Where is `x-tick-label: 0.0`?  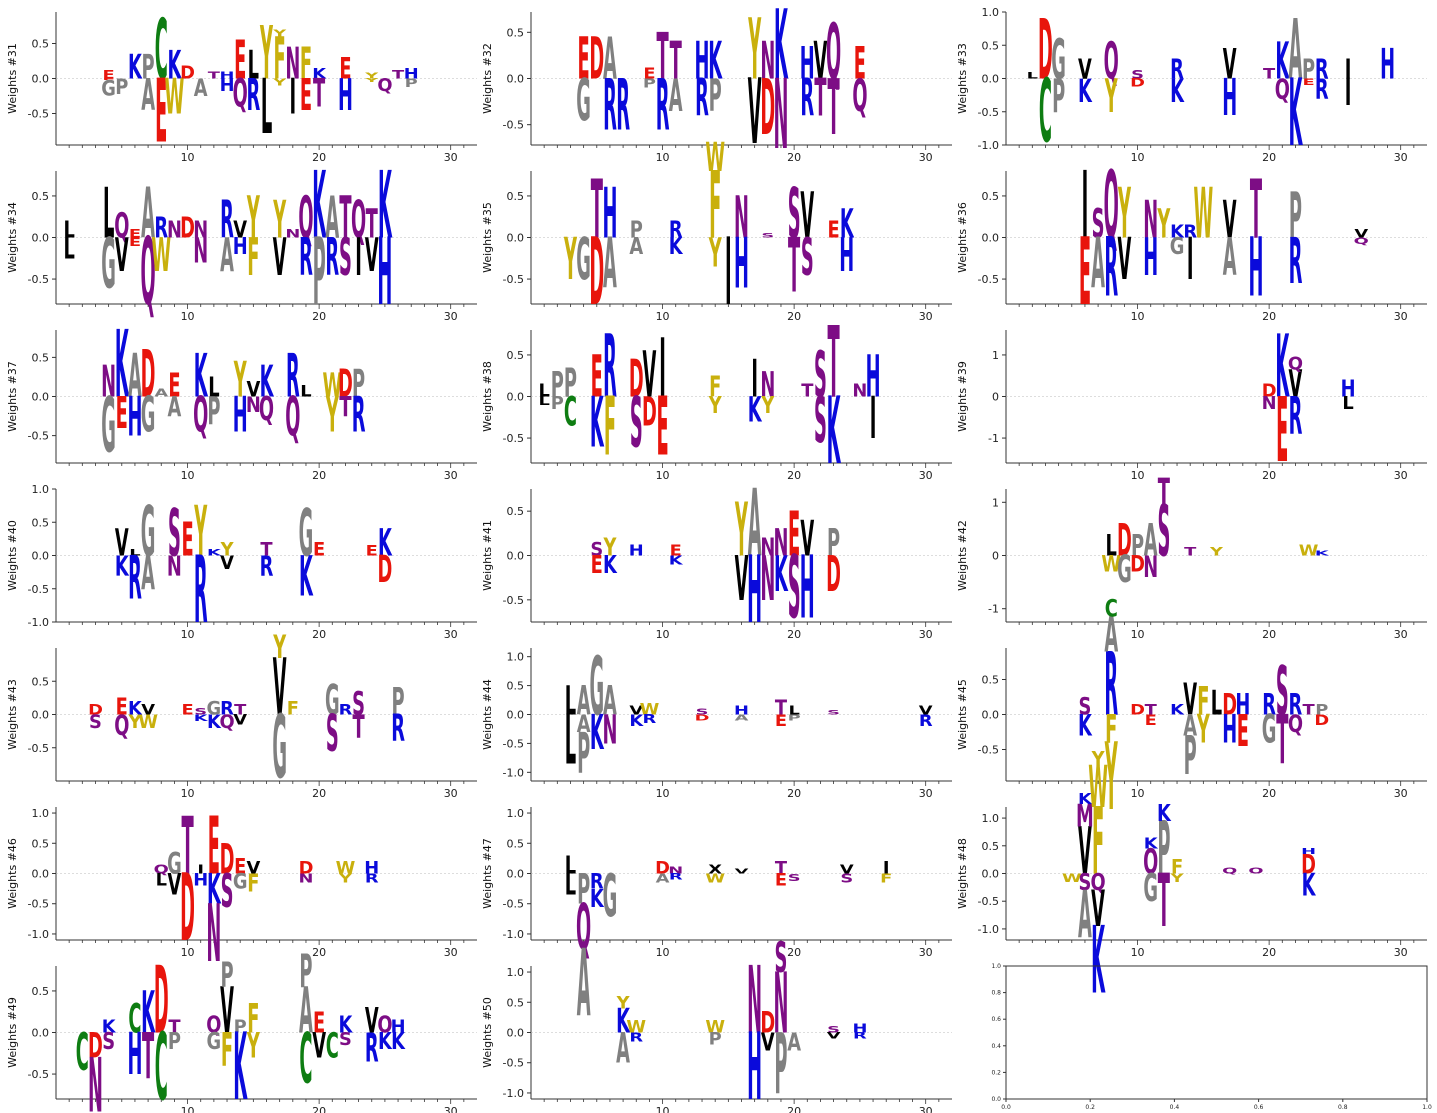 x-tick-label: 0.0 is located at coordinates (1006, 1107).